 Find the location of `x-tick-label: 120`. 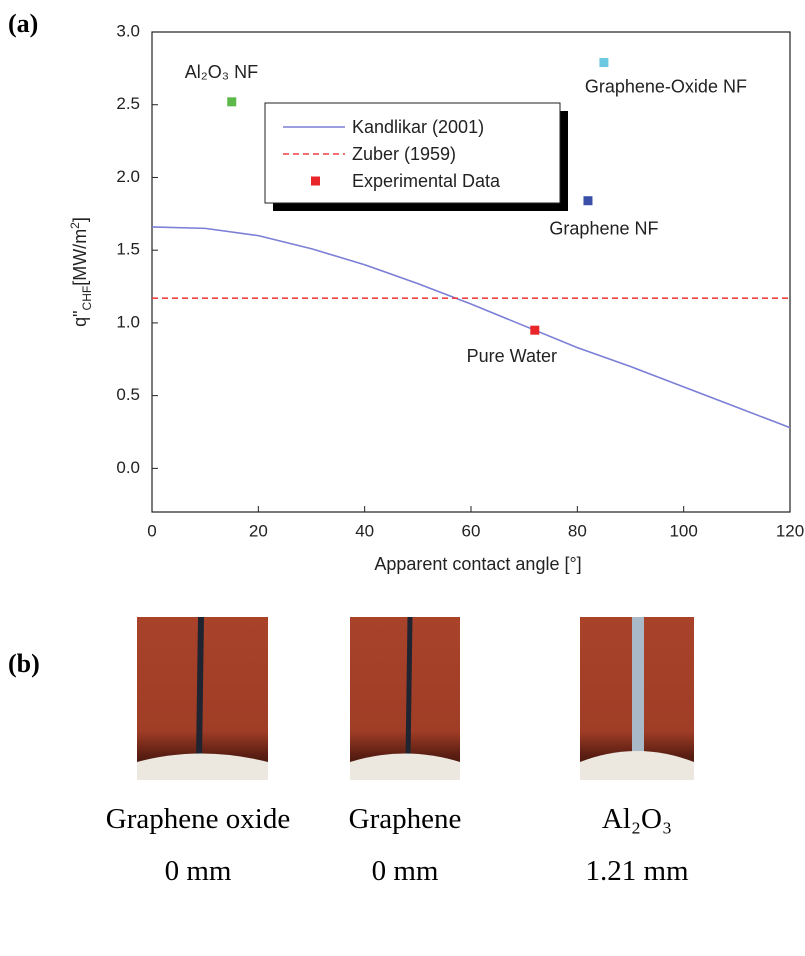

x-tick-label: 120 is located at coordinates (790, 530).